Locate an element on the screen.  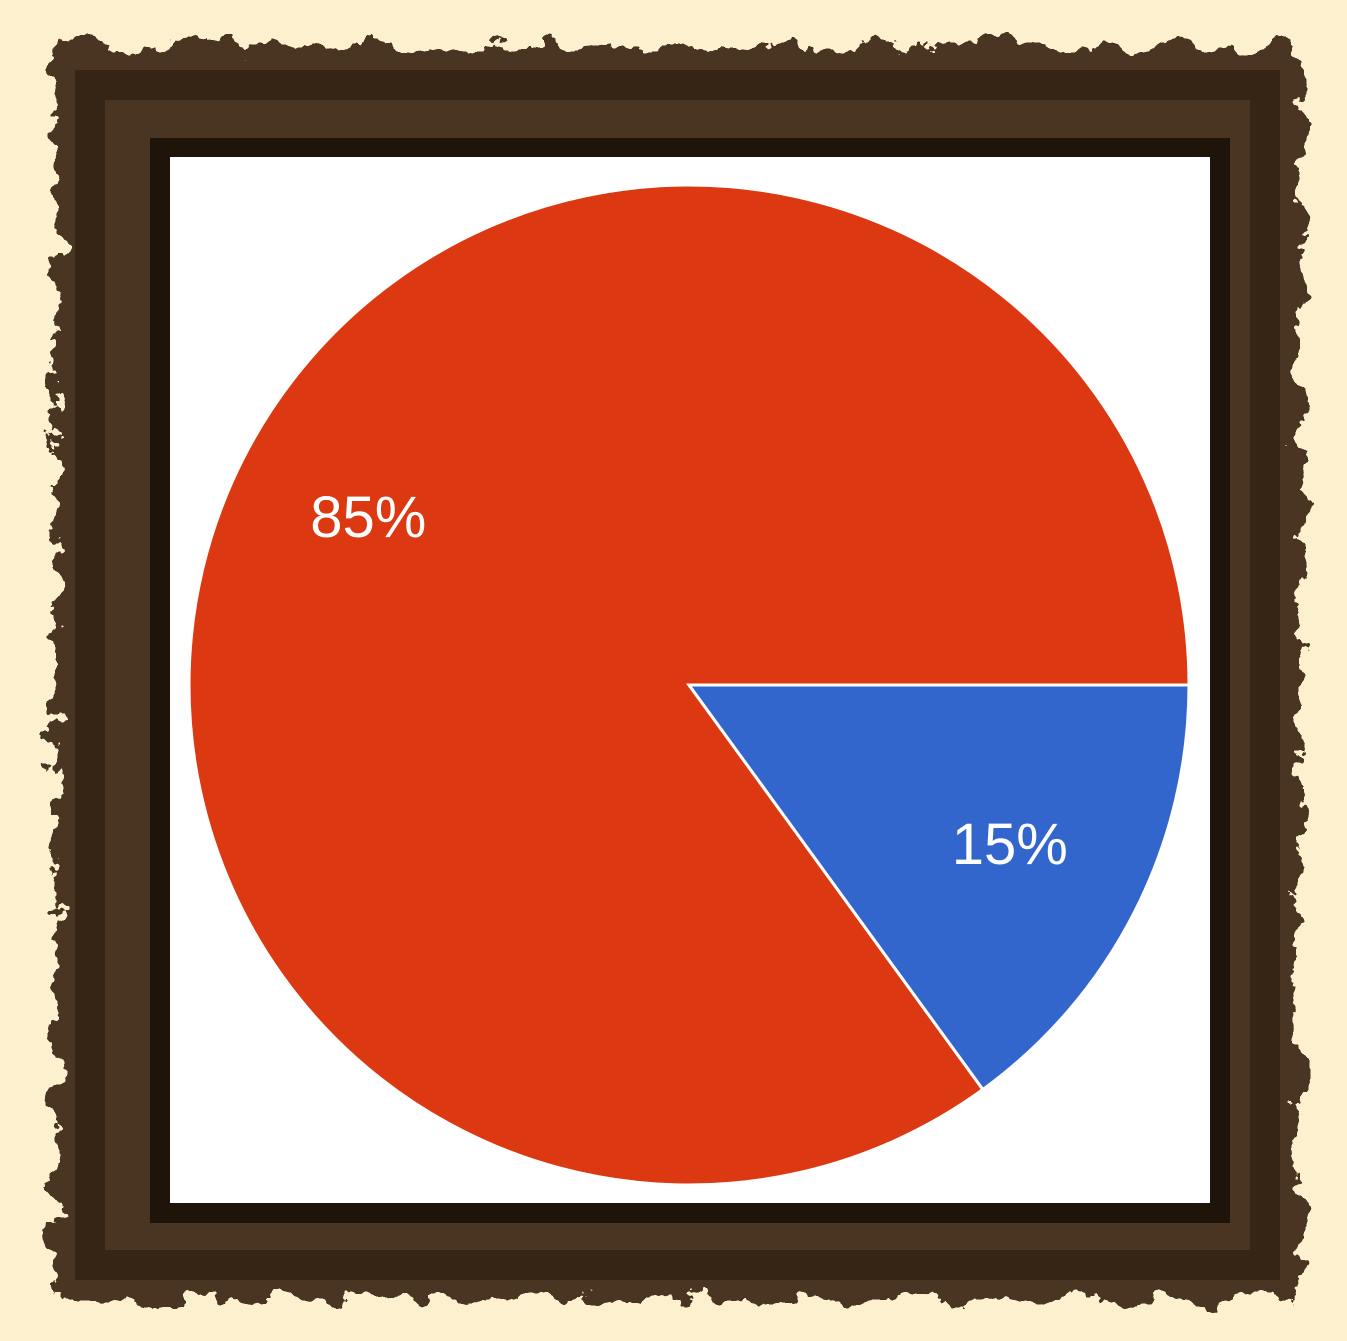
pie-slice is located at coordinates (938, 887).